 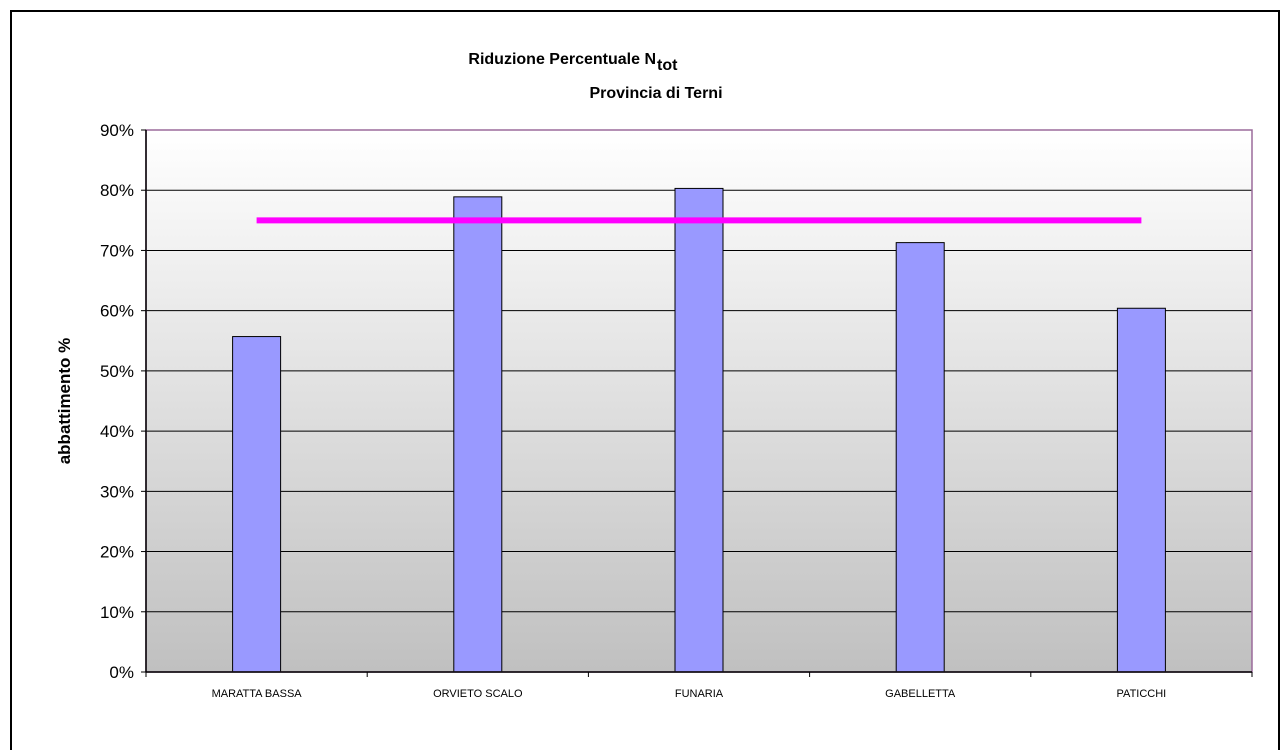 I want to click on y-tick-label: 90%, so click(x=117, y=130).